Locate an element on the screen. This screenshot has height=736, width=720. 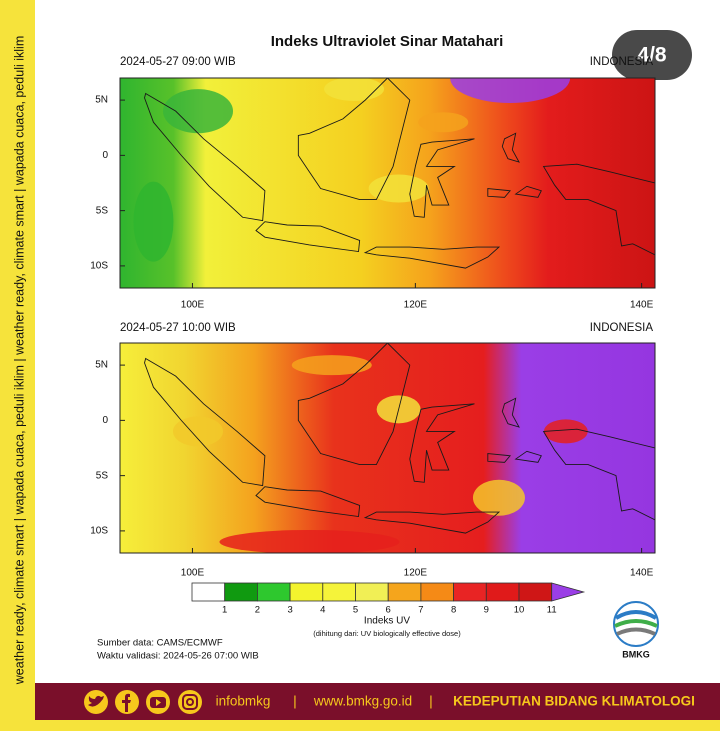
footer-handle: infobmkg is located at coordinates (243, 701).